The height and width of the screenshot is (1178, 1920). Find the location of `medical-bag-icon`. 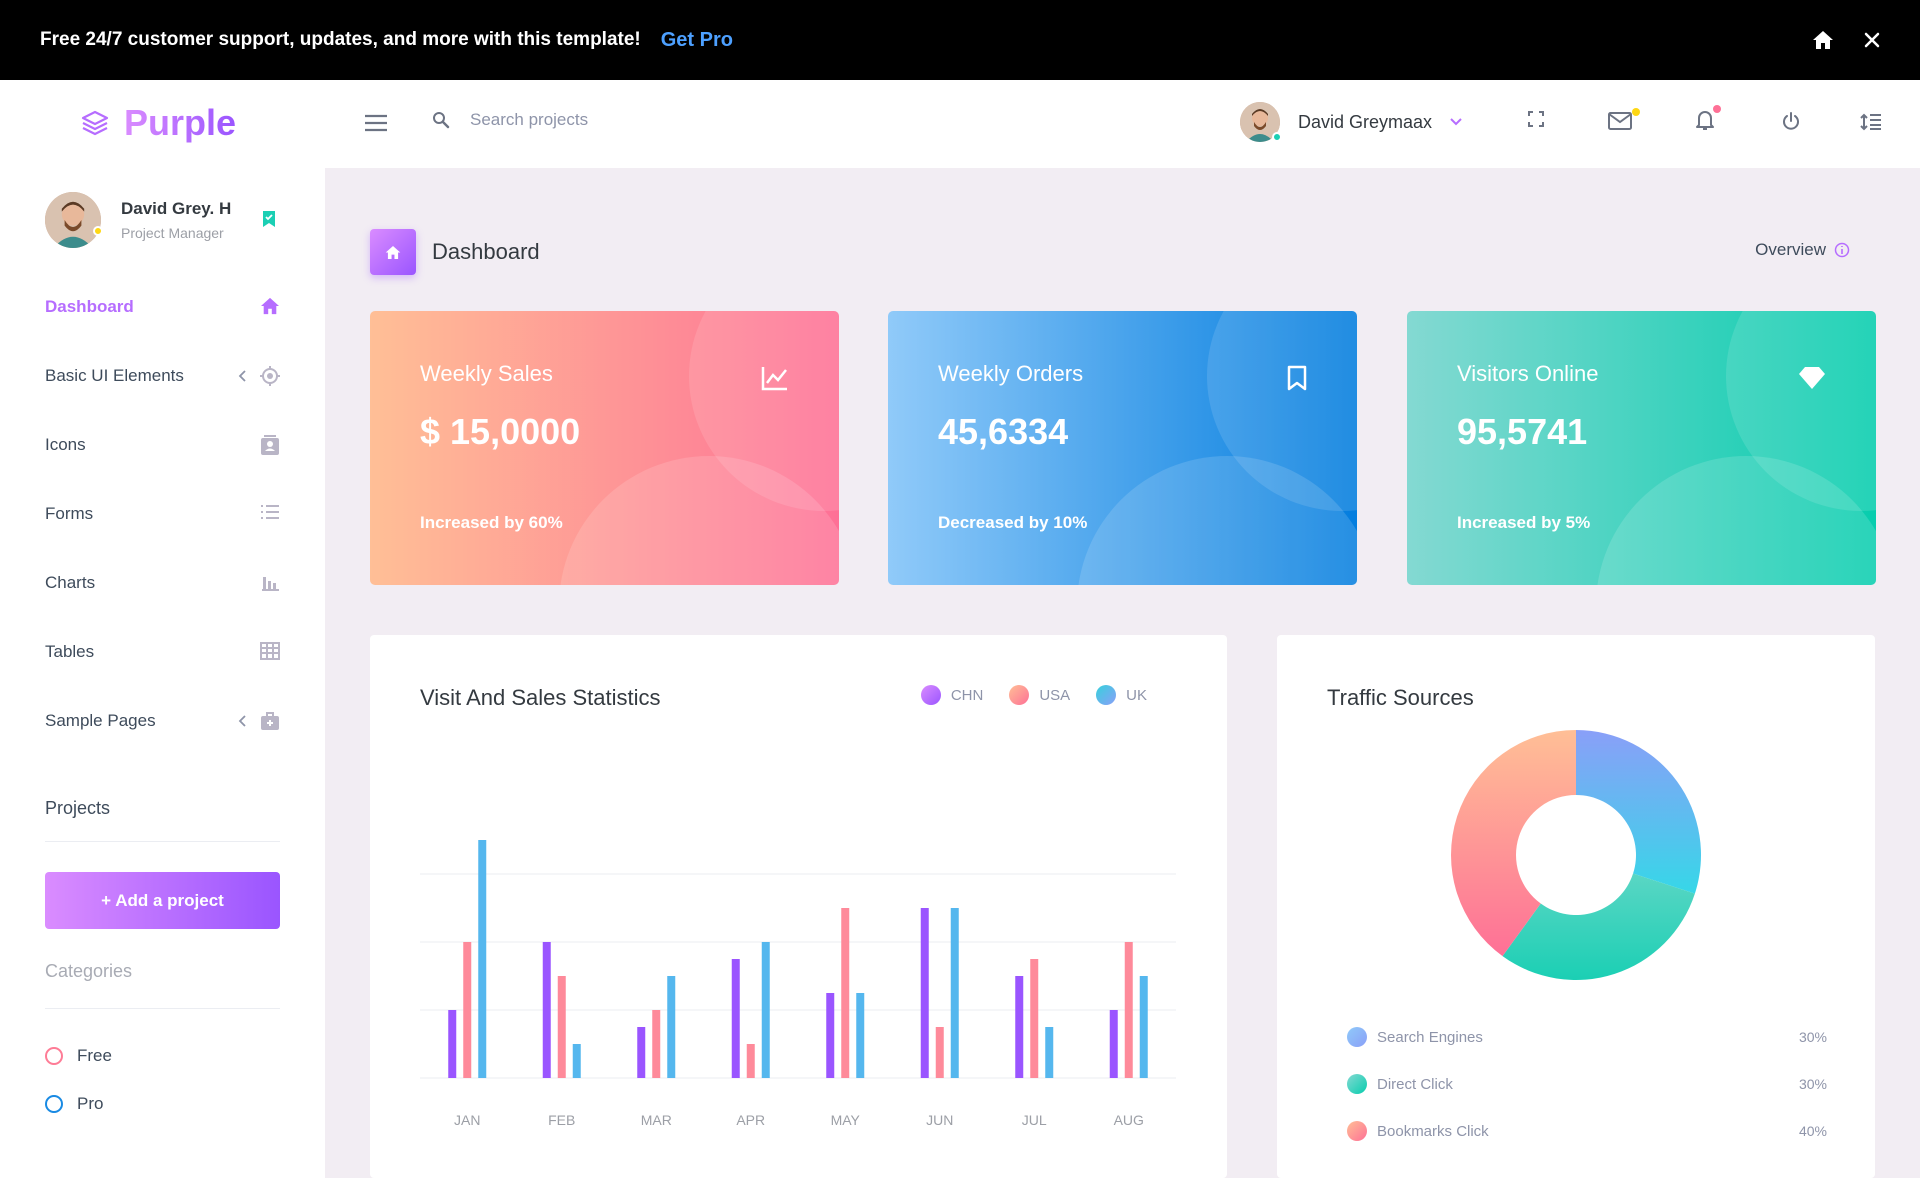

medical-bag-icon is located at coordinates (270, 721).